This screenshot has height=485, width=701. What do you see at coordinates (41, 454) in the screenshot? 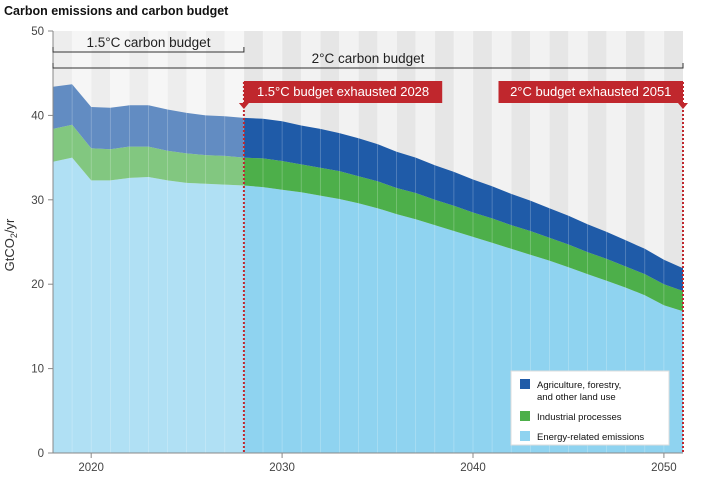
I see `y-tick-label: 0` at bounding box center [41, 454].